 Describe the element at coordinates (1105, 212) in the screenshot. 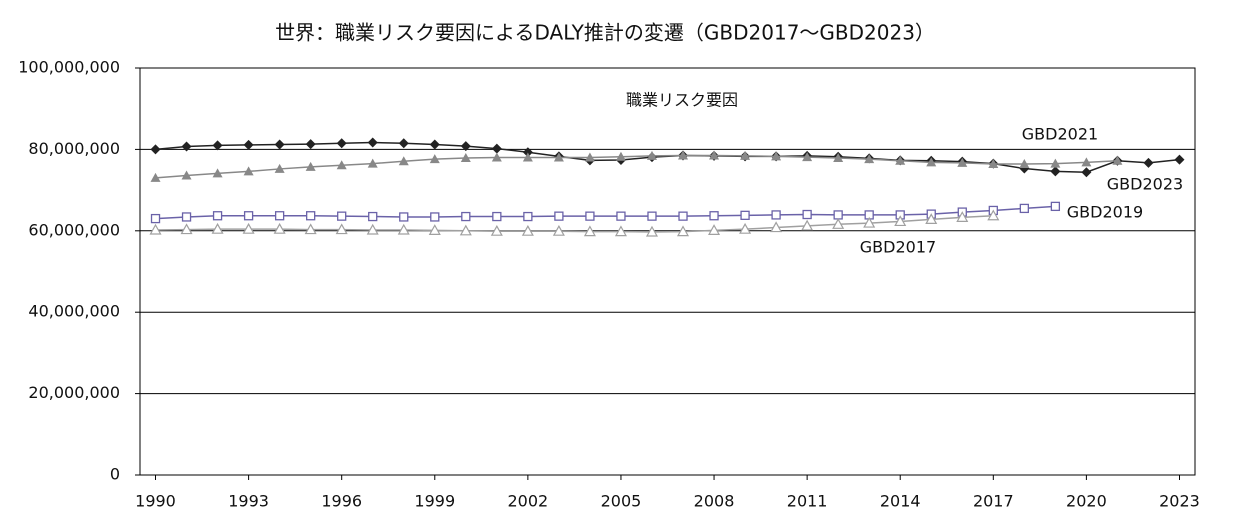

I see `series-label: GBD2019` at that location.